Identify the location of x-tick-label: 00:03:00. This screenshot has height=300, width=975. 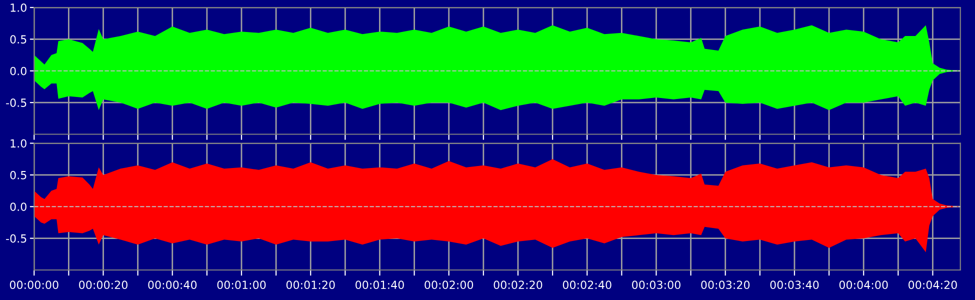
(656, 285).